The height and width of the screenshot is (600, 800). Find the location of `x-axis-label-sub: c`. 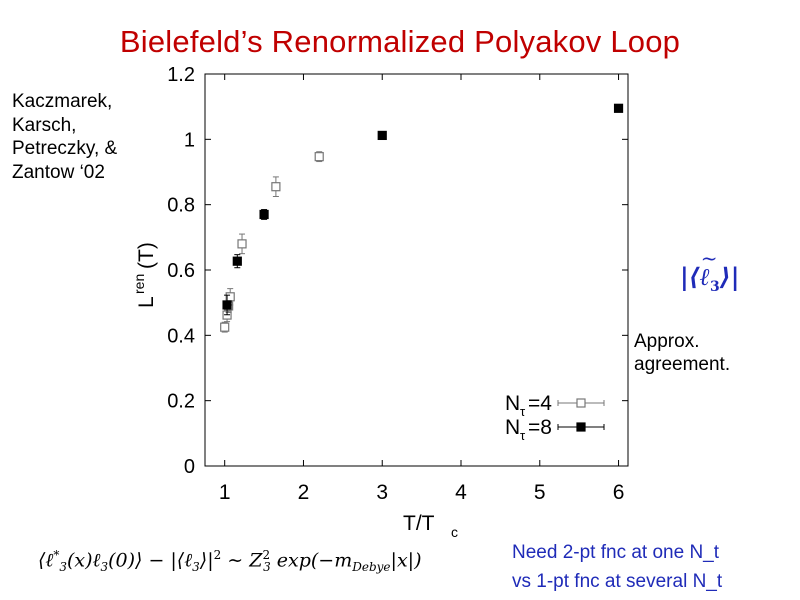

x-axis-label-sub: c is located at coordinates (454, 532).